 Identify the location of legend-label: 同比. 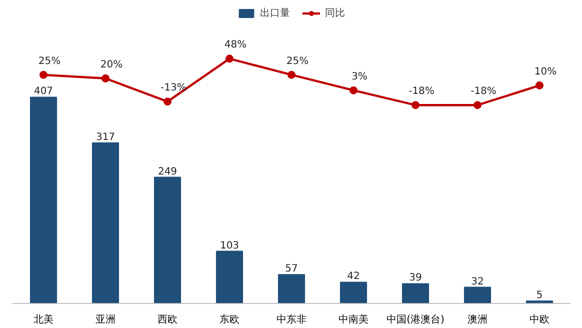
(335, 13).